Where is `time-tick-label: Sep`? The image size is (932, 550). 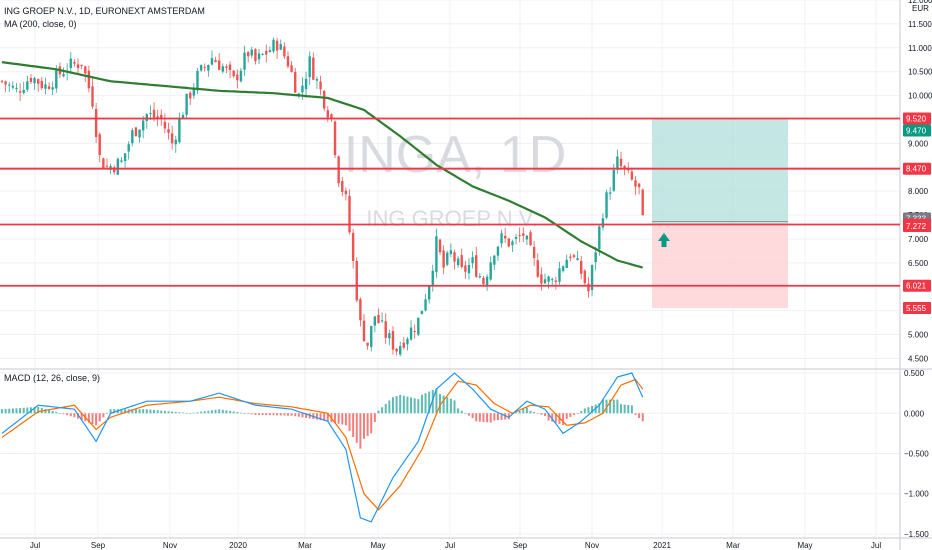
time-tick-label: Sep is located at coordinates (98, 545).